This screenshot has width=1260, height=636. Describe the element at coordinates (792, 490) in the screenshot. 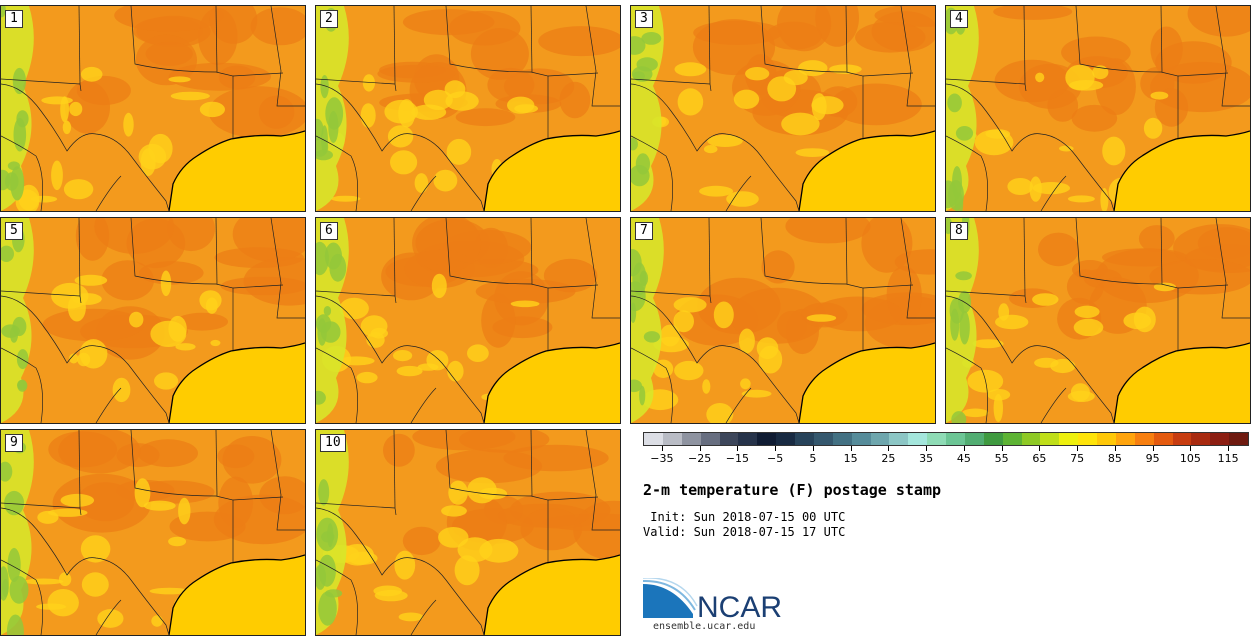

I see `figure-title: 2-m temperature (F) postage stamp` at that location.